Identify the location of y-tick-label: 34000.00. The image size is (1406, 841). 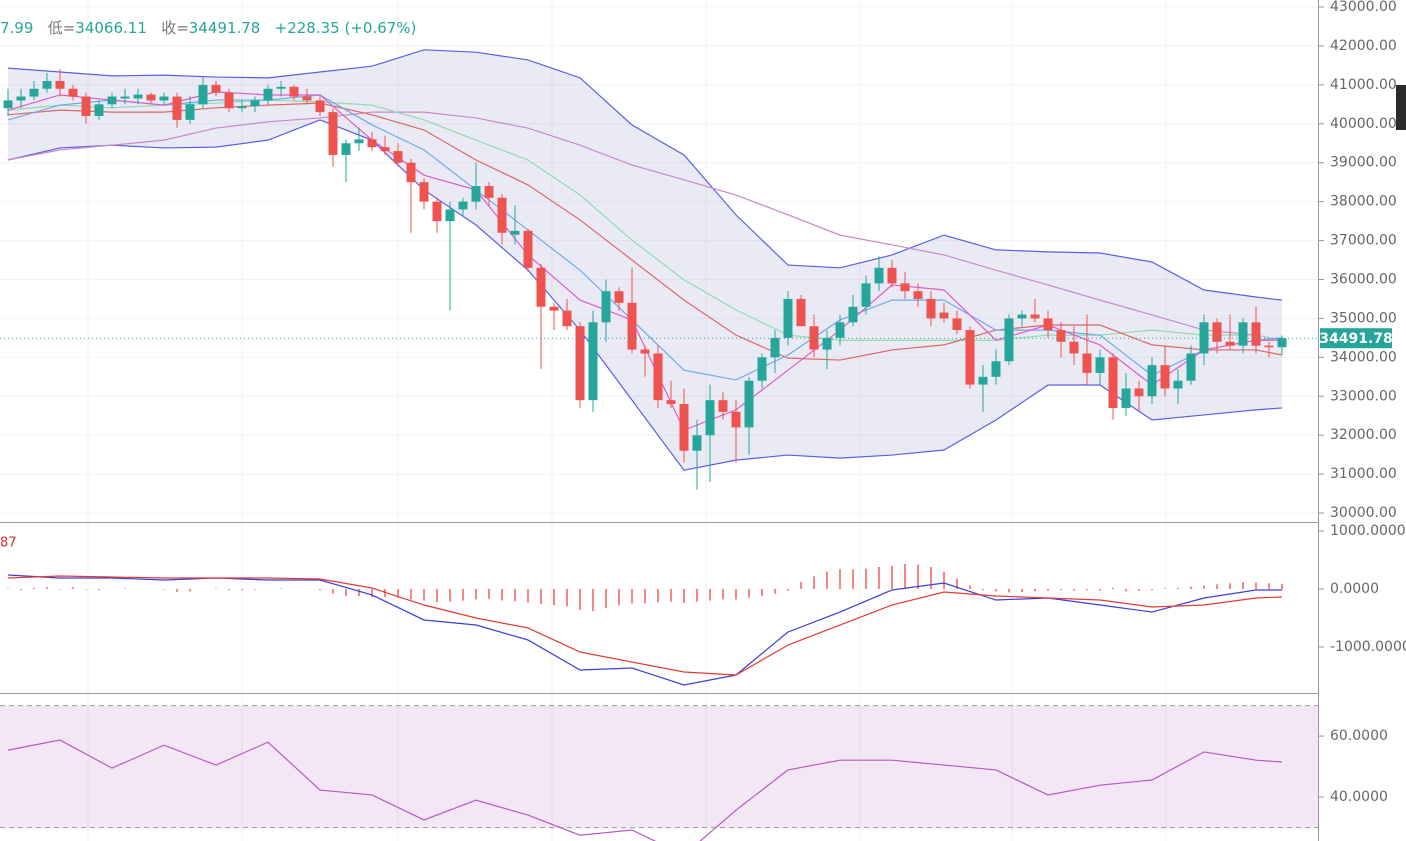
(1363, 357).